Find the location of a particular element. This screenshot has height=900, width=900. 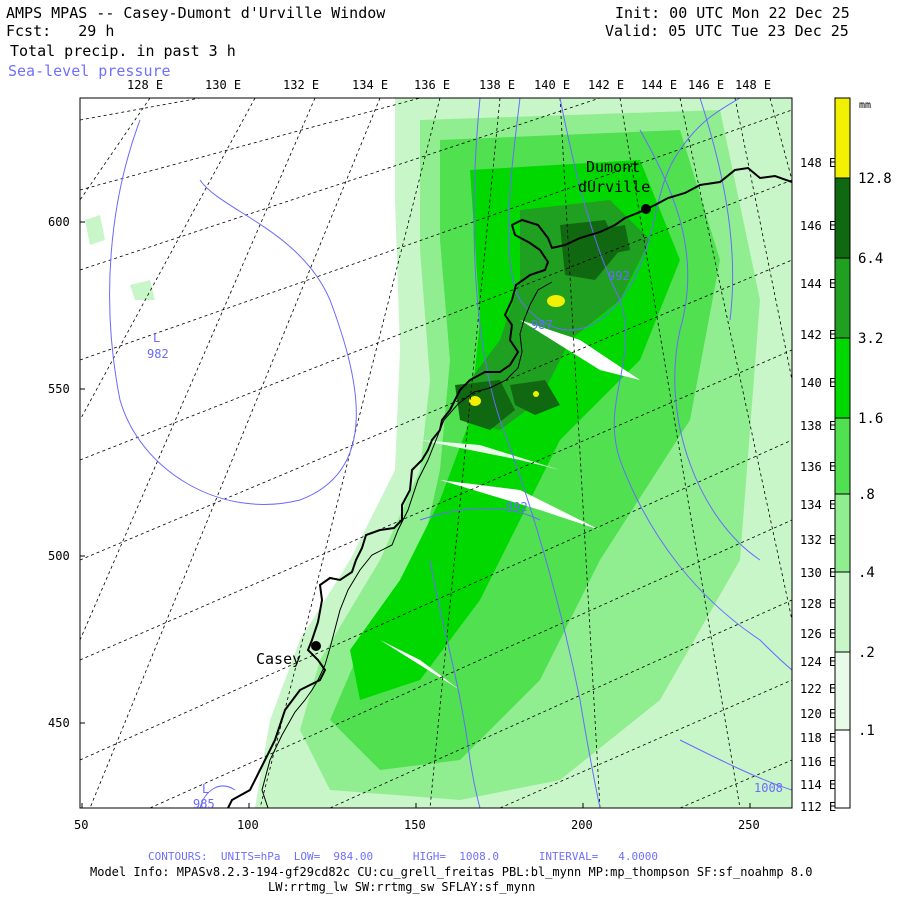

casey-station-marker is located at coordinates (316, 646).